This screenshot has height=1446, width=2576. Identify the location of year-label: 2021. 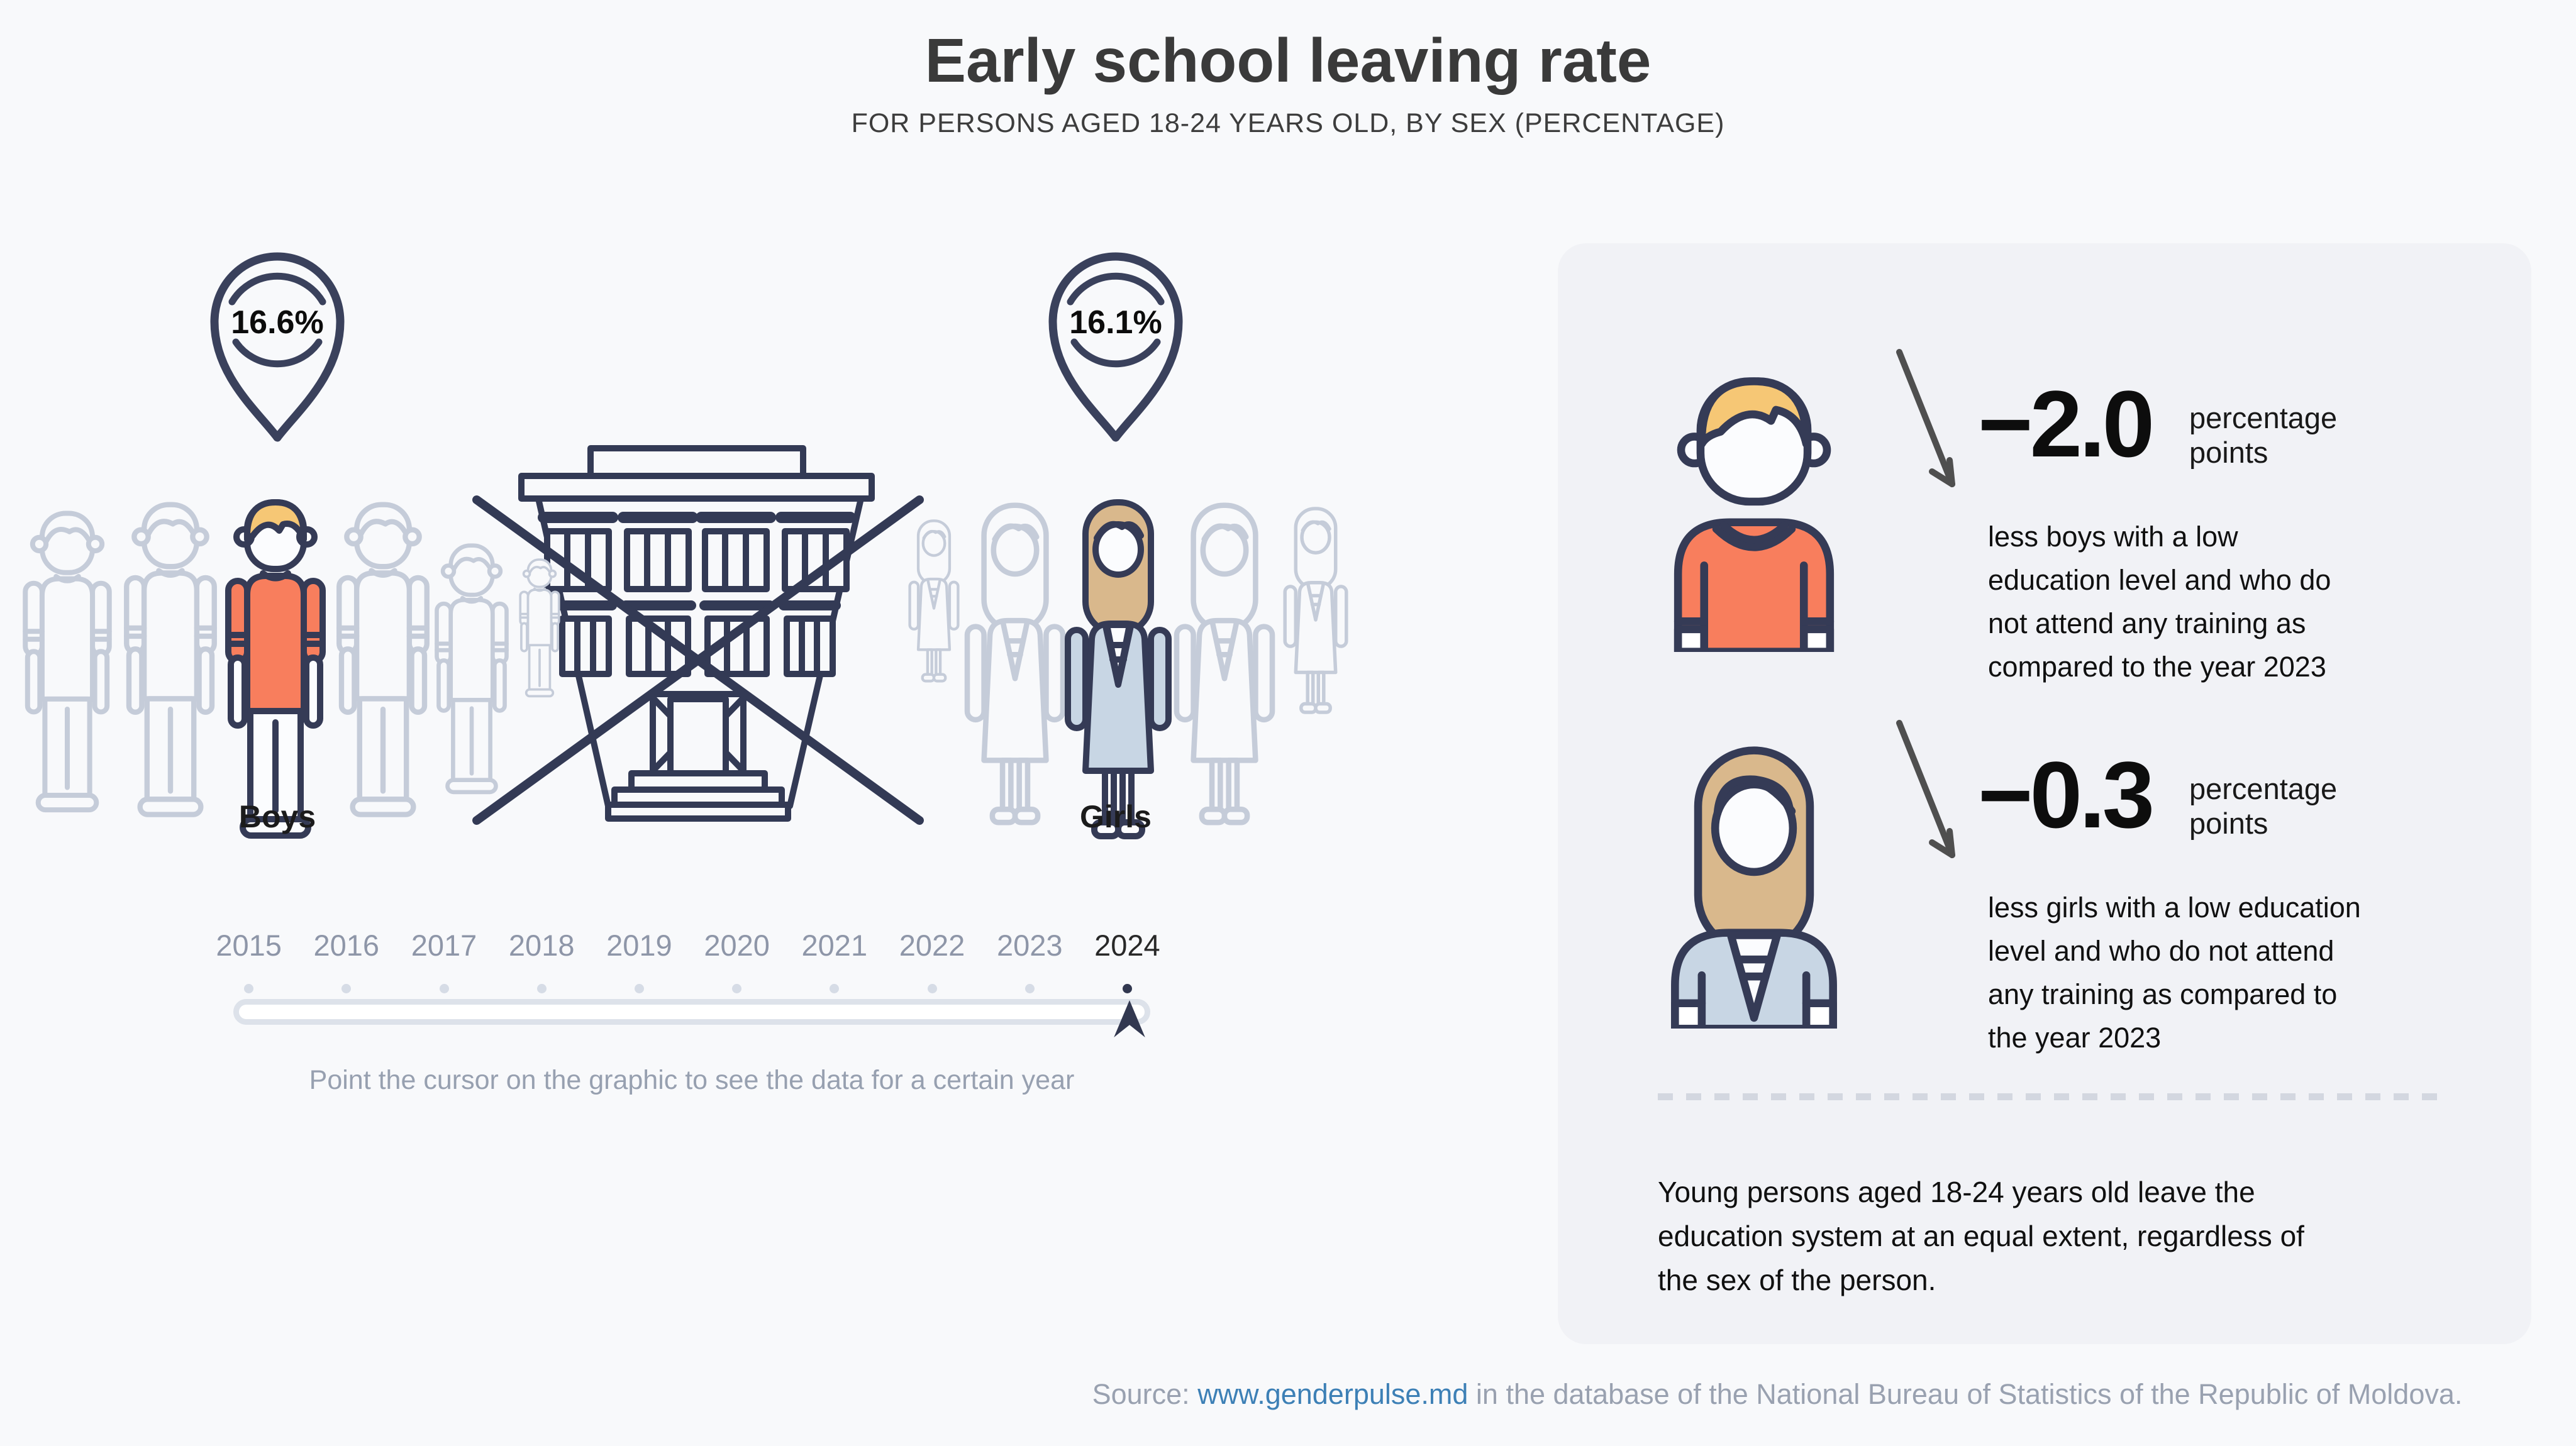
(834, 945).